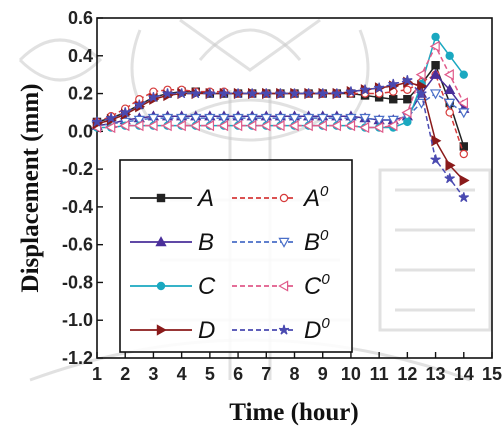 The height and width of the screenshot is (429, 504). Describe the element at coordinates (97, 374) in the screenshot. I see `x-tick-label: 1` at that location.